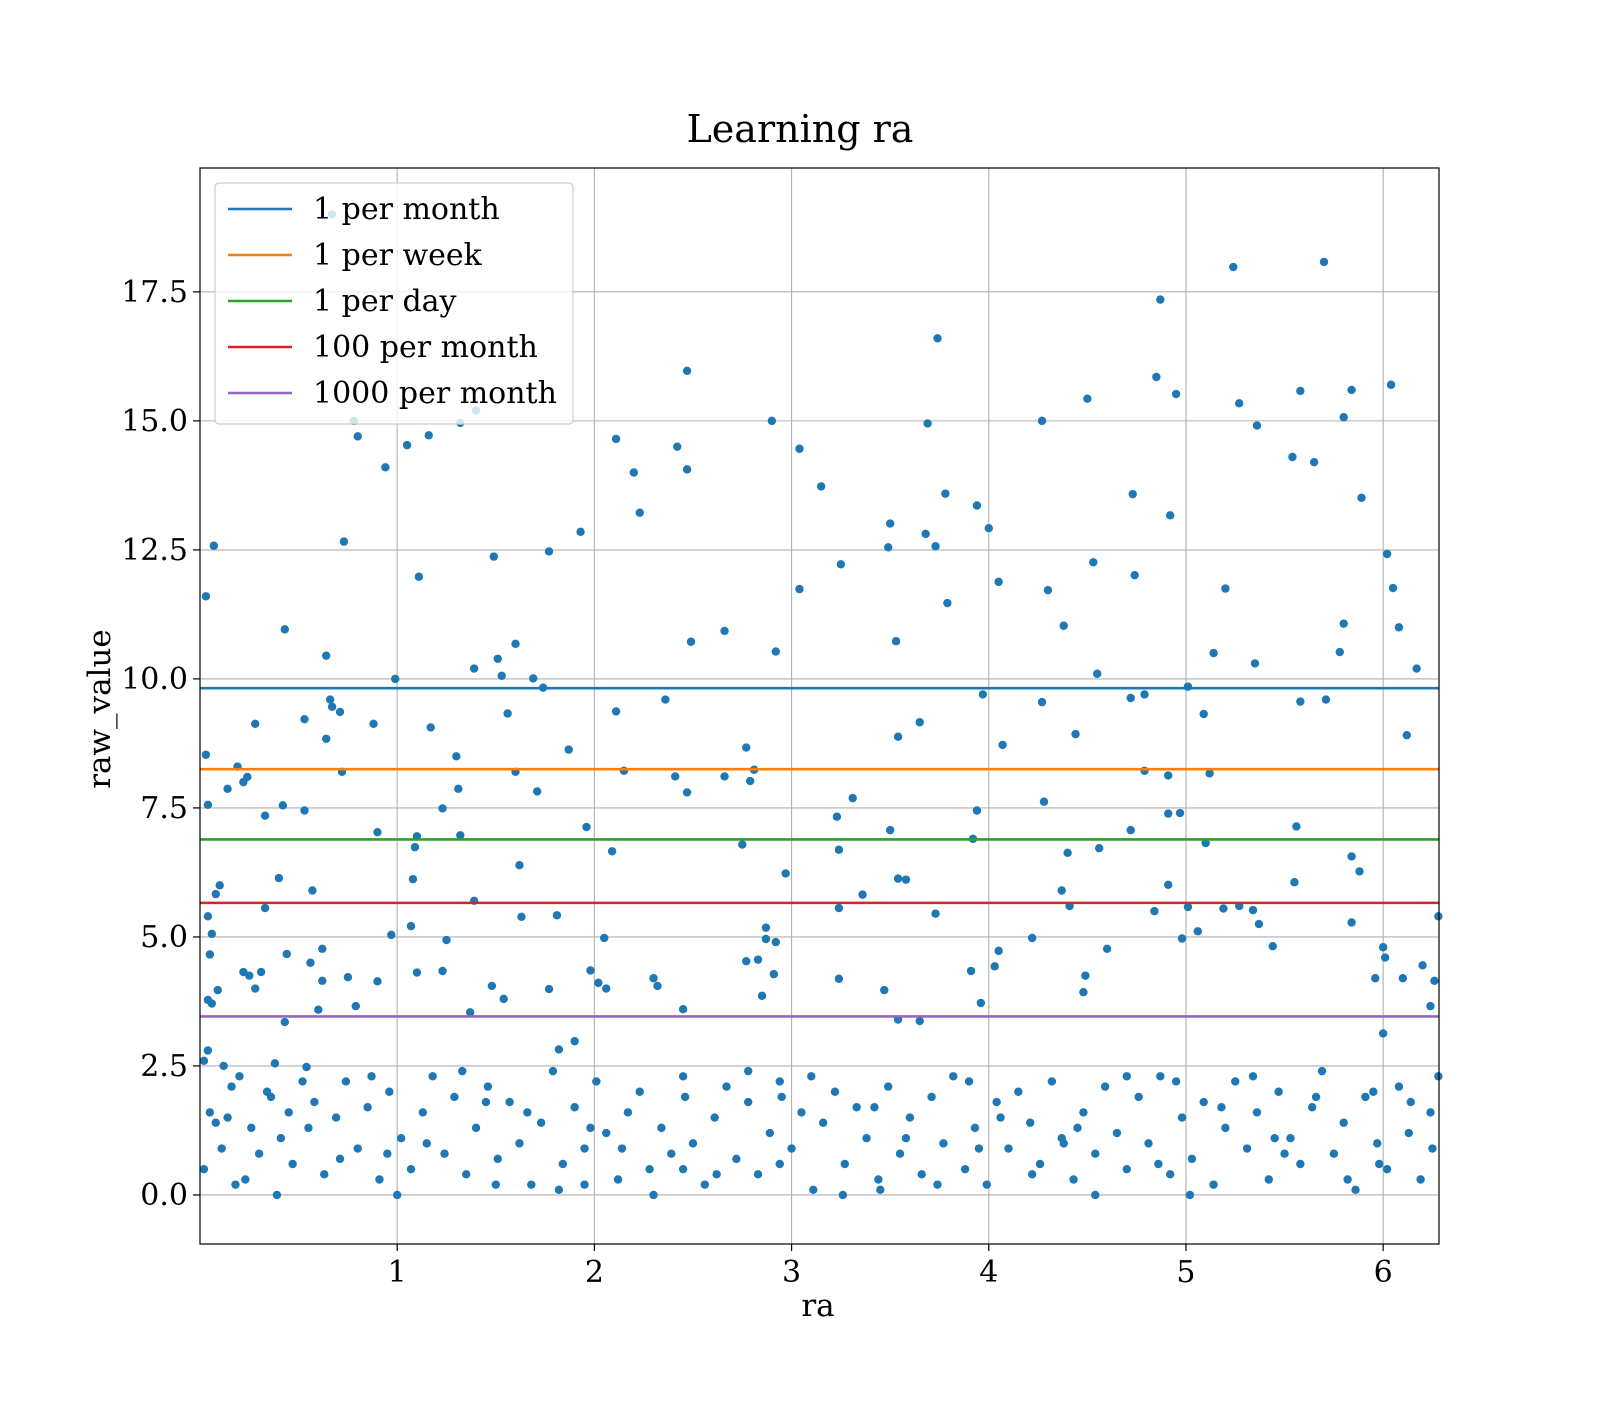 The height and width of the screenshot is (1405, 1600). Describe the element at coordinates (800, 129) in the screenshot. I see `chart-title: Learning ra` at that location.